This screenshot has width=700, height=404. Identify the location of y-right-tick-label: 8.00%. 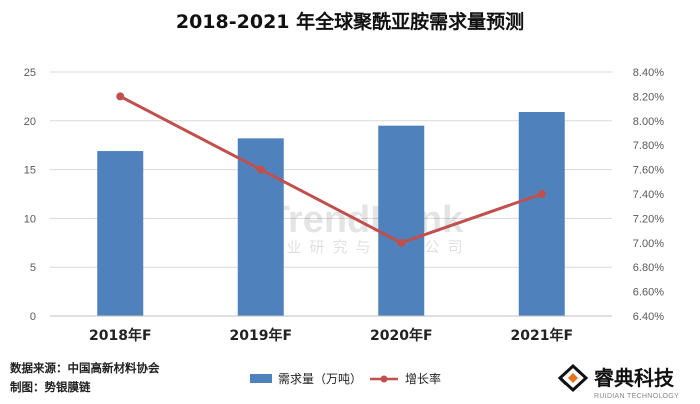
(648, 122).